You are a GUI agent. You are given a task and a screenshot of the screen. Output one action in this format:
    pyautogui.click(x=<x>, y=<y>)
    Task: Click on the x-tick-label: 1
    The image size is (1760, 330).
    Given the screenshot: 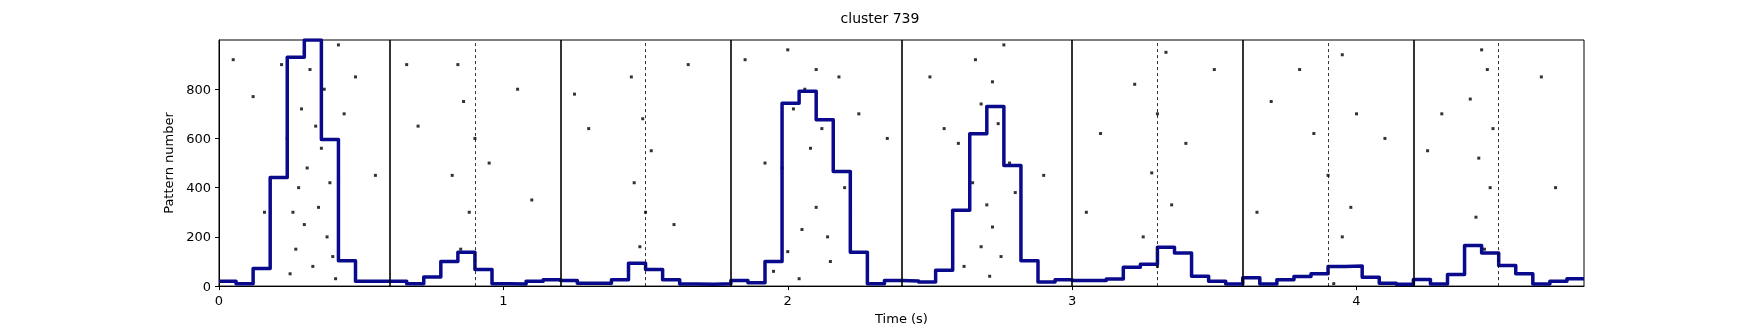 What is the action you would take?
    pyautogui.click(x=503, y=301)
    